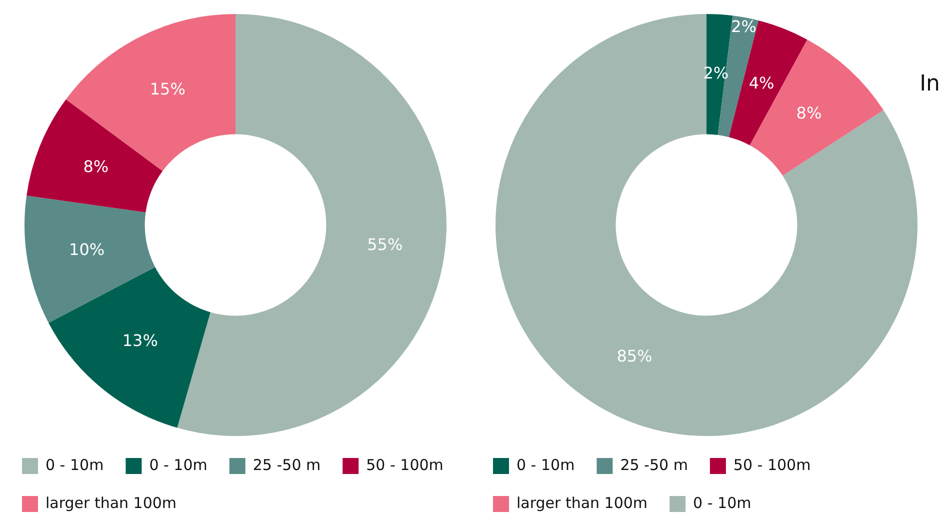 The height and width of the screenshot is (522, 942). Describe the element at coordinates (87, 249) in the screenshot. I see `data-label: 10%` at that location.